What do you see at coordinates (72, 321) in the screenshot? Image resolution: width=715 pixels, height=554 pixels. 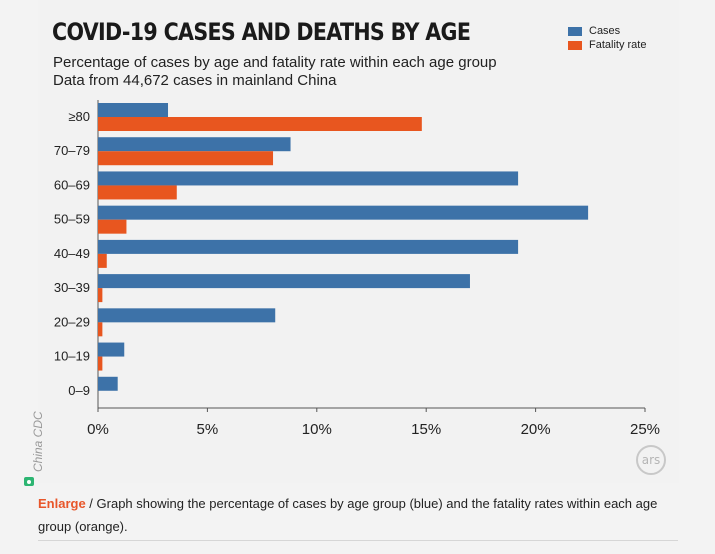 I see `y-tick-label: 20–29` at bounding box center [72, 321].